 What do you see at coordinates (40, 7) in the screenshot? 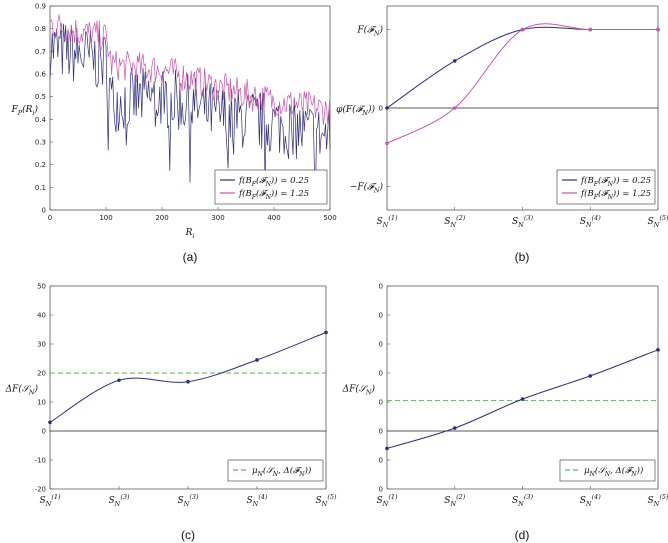
I see `y-tick-label: 0.9` at bounding box center [40, 7].